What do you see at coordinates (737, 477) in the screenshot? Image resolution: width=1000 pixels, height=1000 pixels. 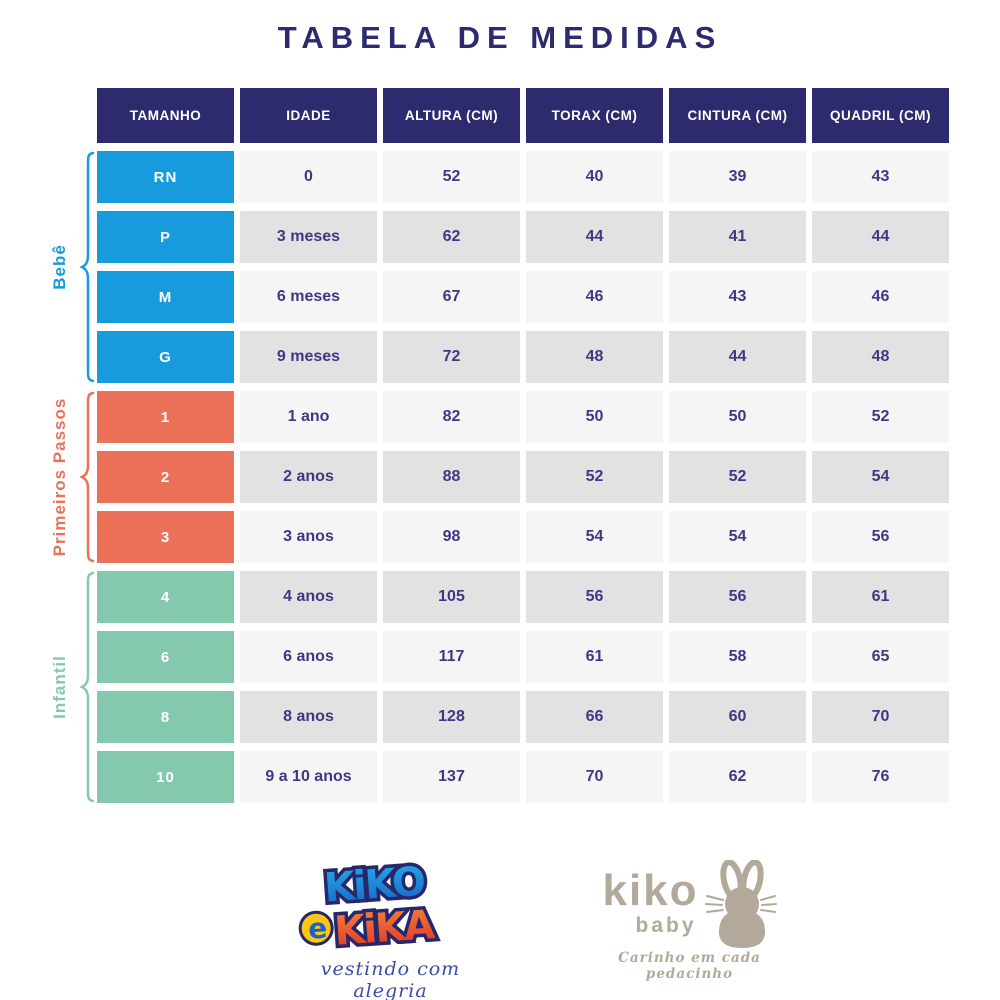 I see `cintura-cell: 52` at bounding box center [737, 477].